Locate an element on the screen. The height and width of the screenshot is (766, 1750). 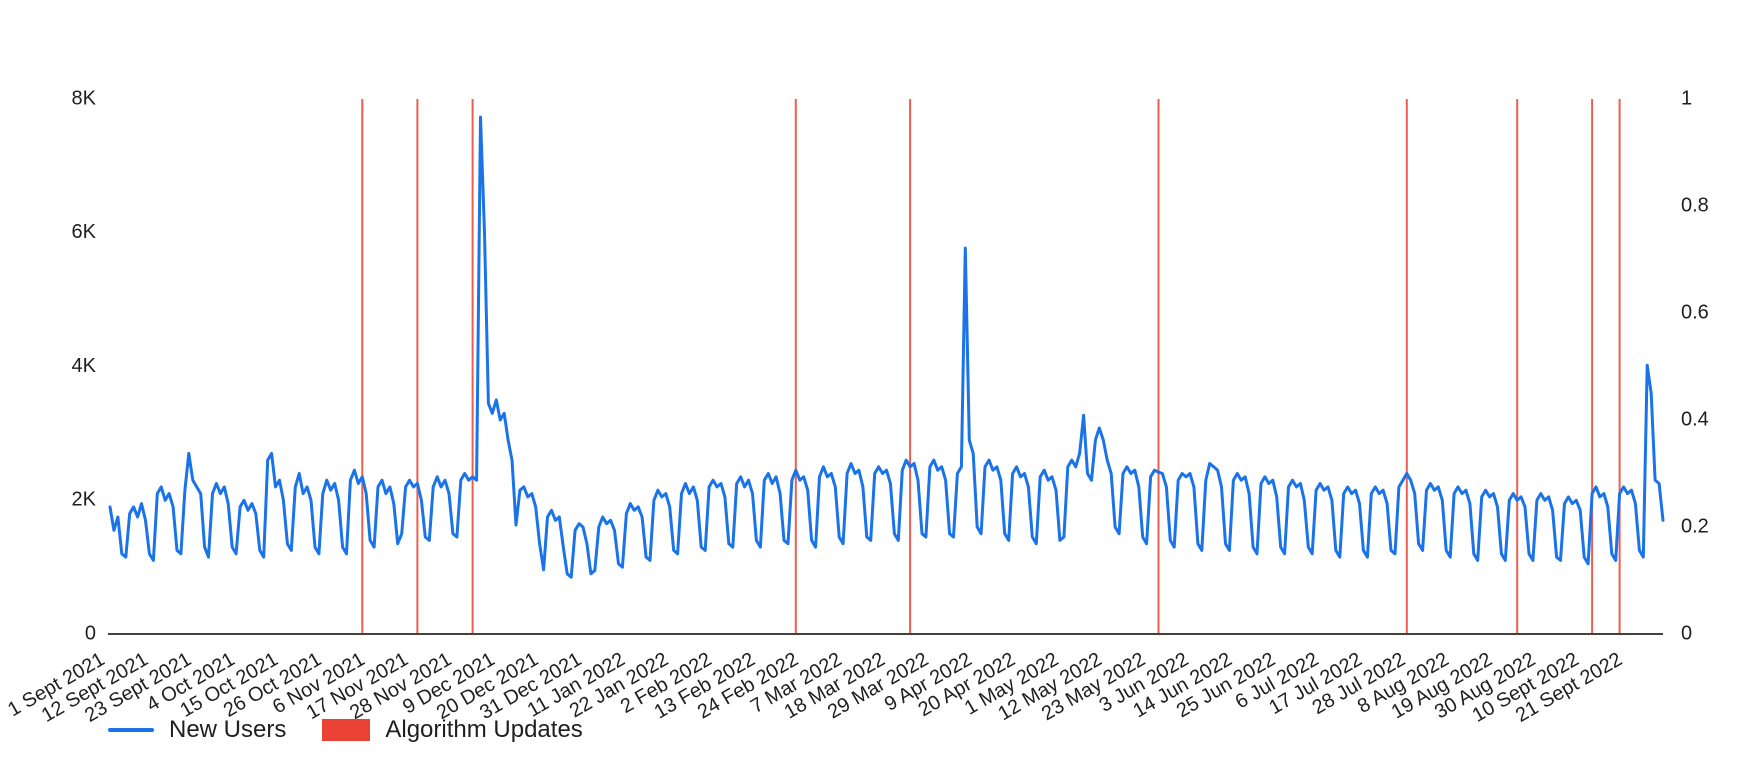
y-right-tick-label: 0.2 is located at coordinates (1695, 526).